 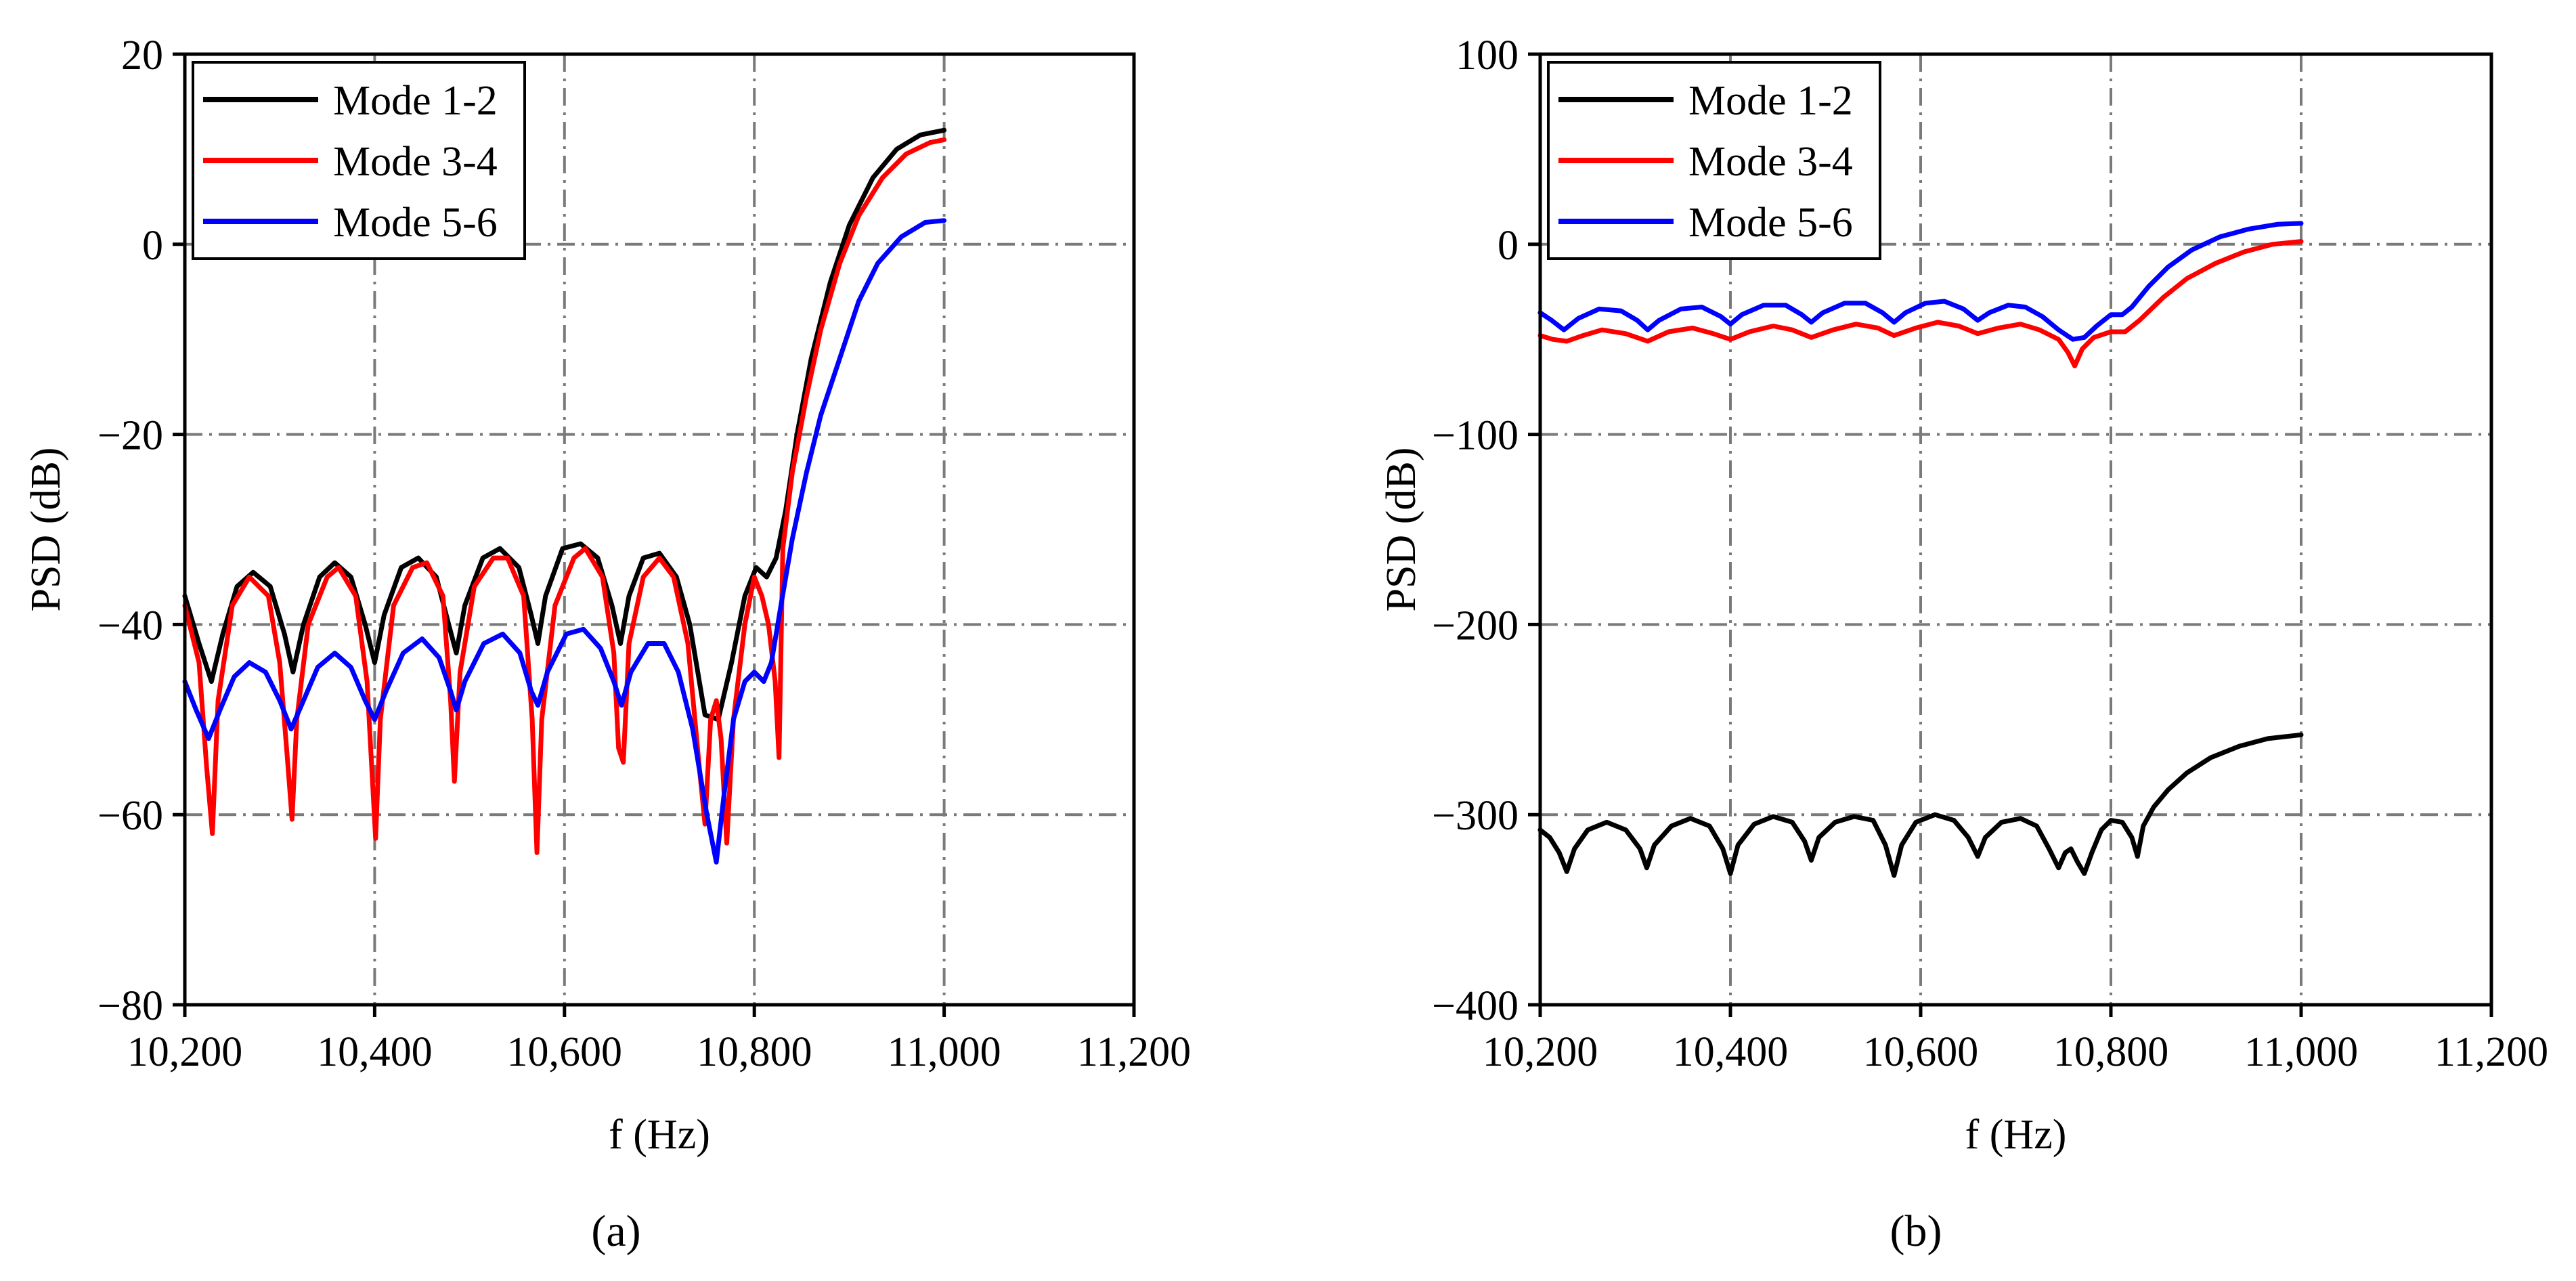 I want to click on panel-label: (b), so click(x=1916, y=1231).